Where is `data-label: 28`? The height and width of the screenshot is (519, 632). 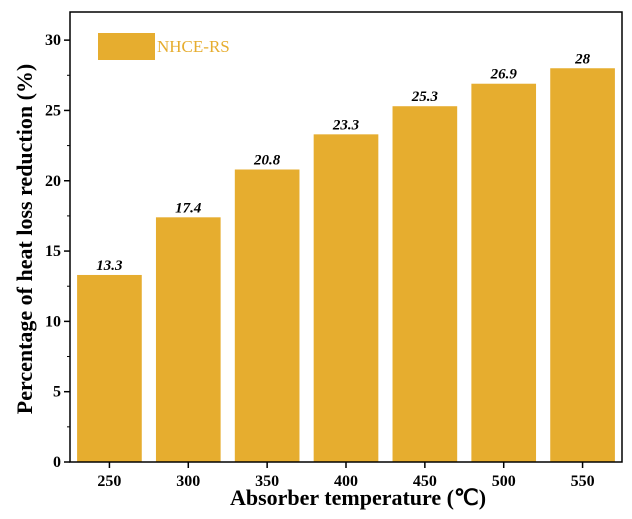
data-label: 28 is located at coordinates (582, 59).